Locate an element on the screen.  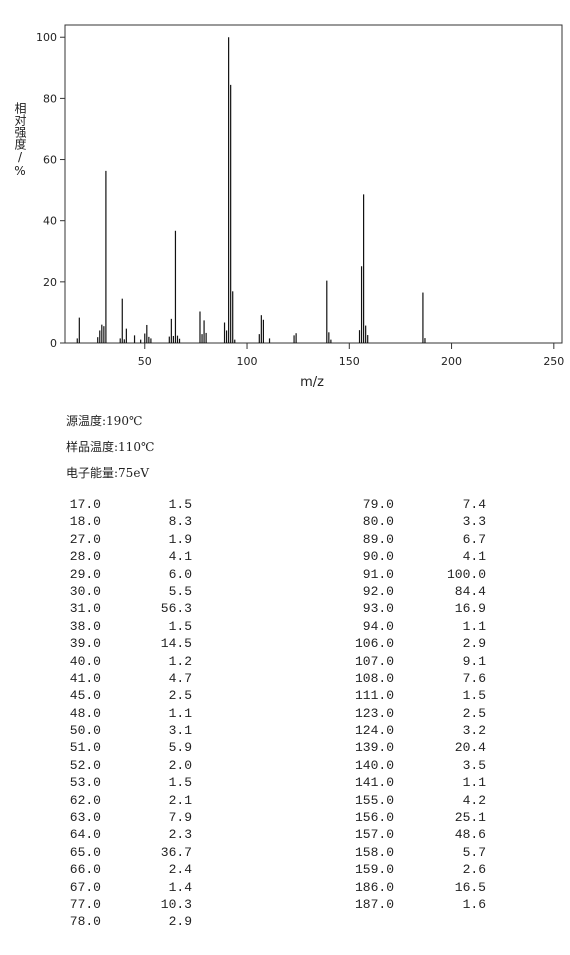
mz: 31.0 is located at coordinates (85, 609).